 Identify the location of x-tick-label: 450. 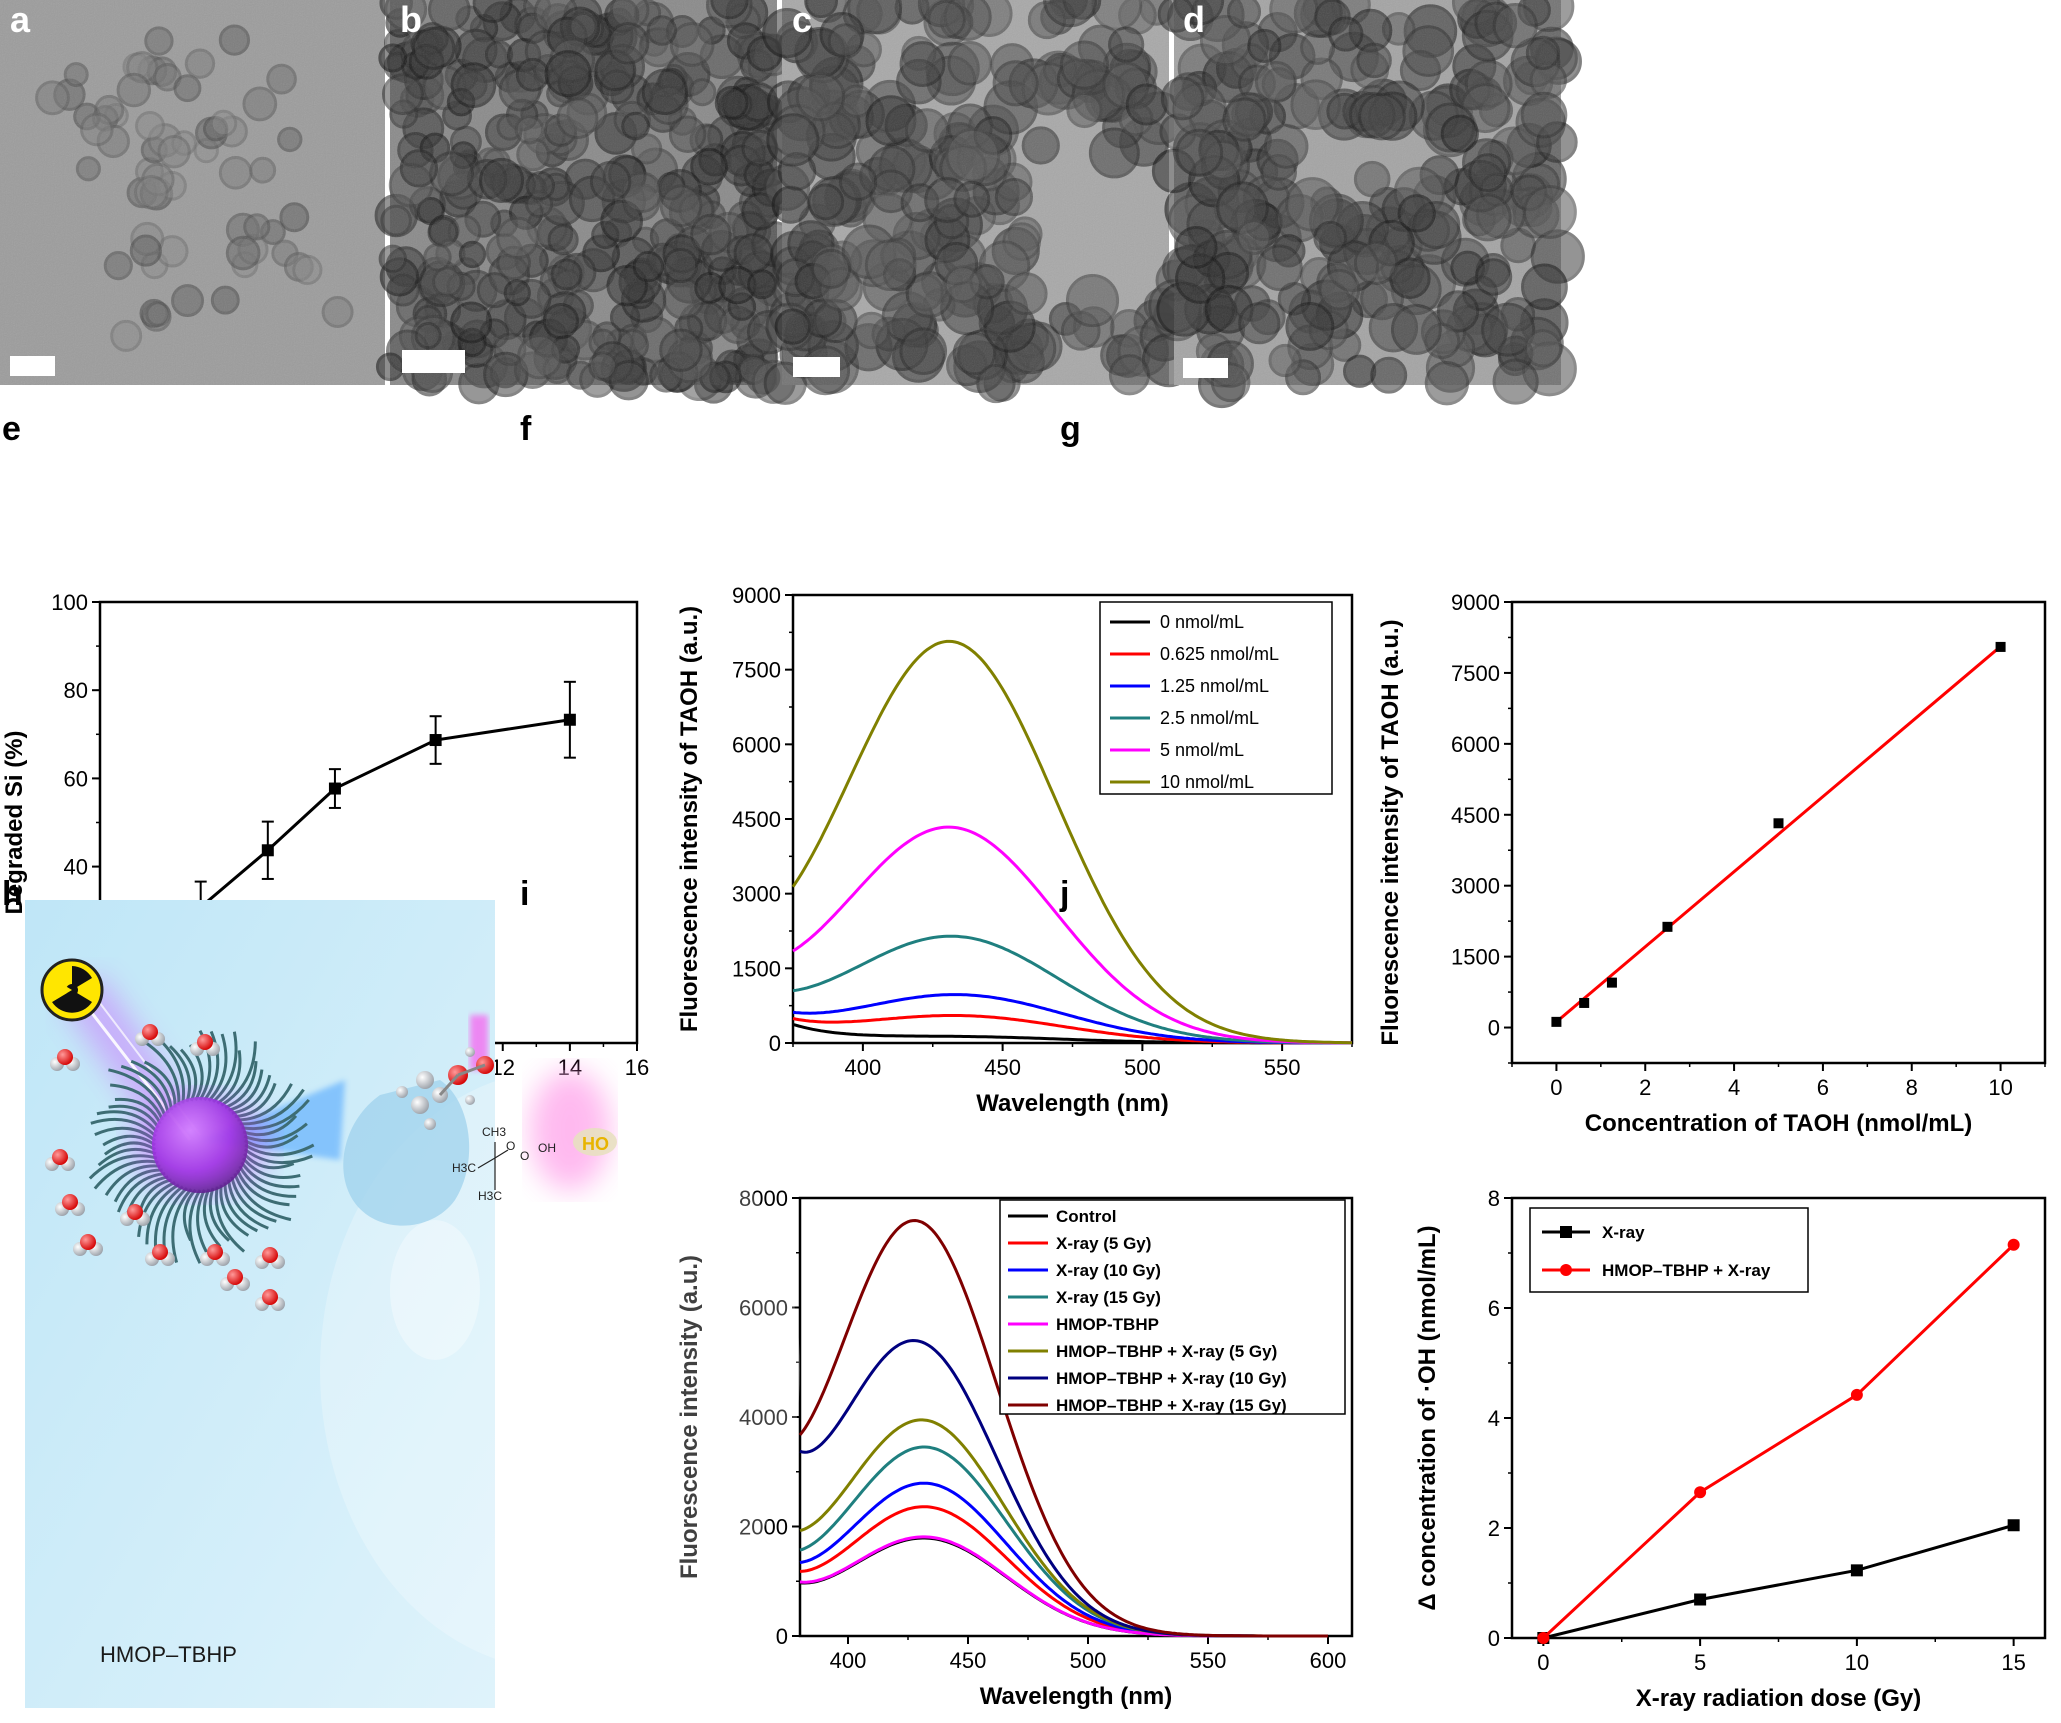
(968, 1660).